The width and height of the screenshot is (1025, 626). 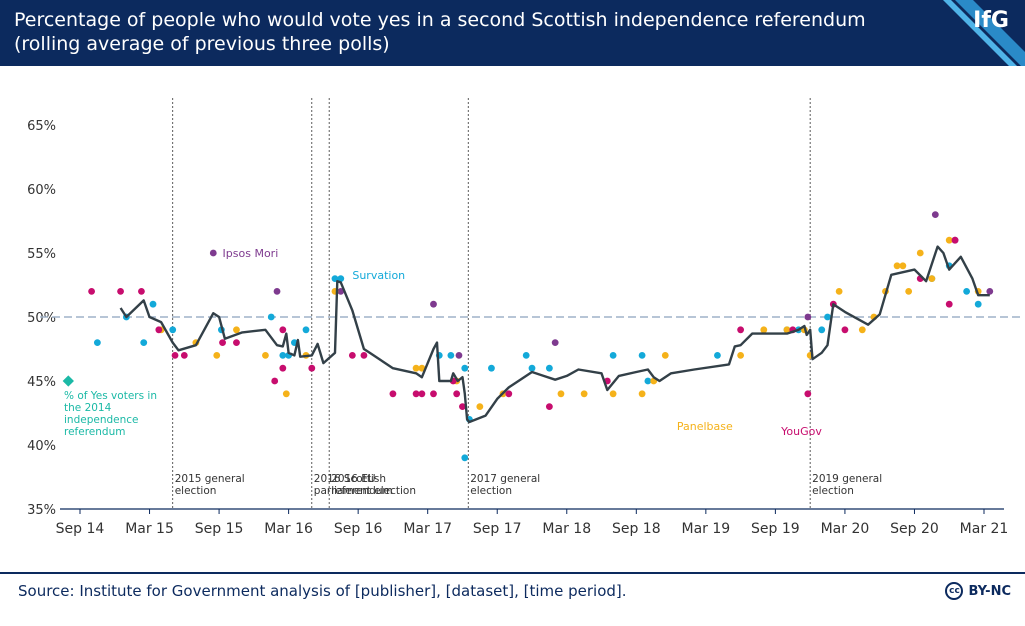 What do you see at coordinates (989, 591) in the screenshot?
I see `license-label: BY-NC` at bounding box center [989, 591].